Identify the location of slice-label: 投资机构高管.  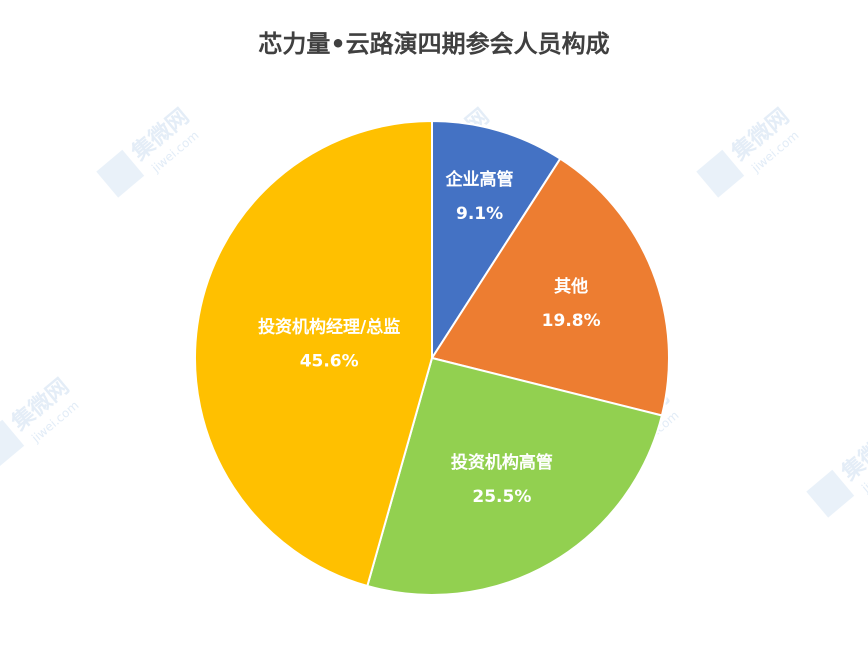
(502, 462).